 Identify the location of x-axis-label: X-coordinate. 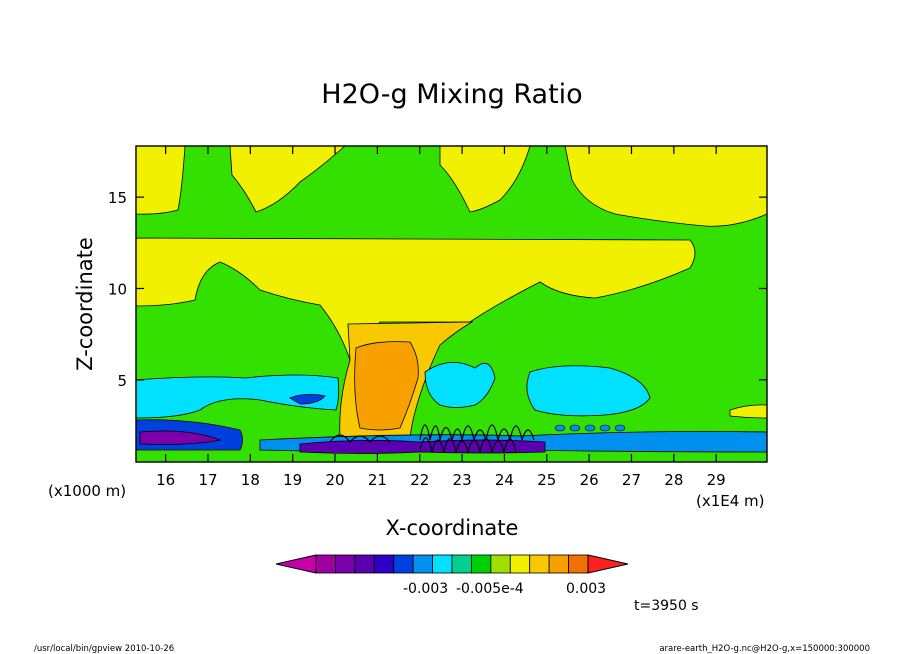
(452, 528).